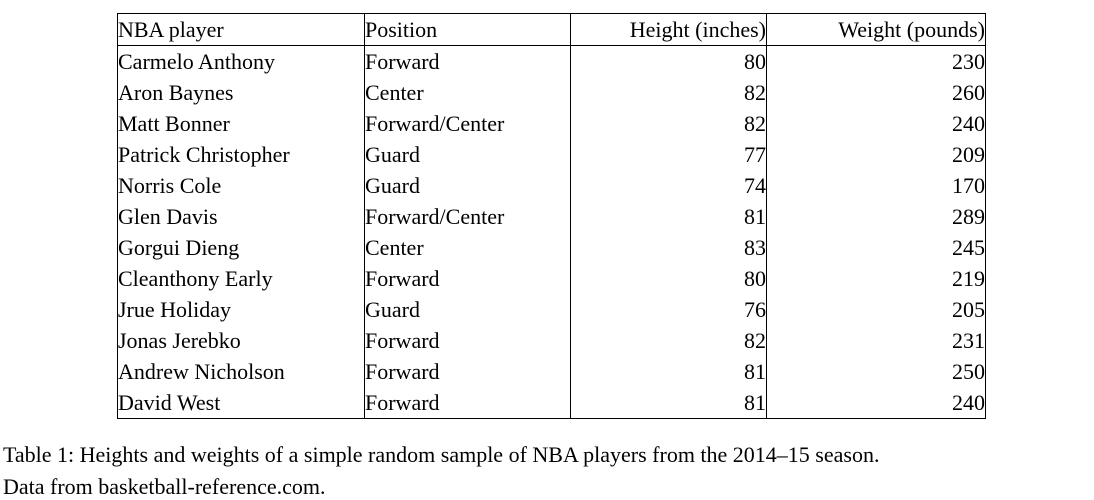 The height and width of the screenshot is (500, 1094). I want to click on cell-weight: 209, so click(876, 154).